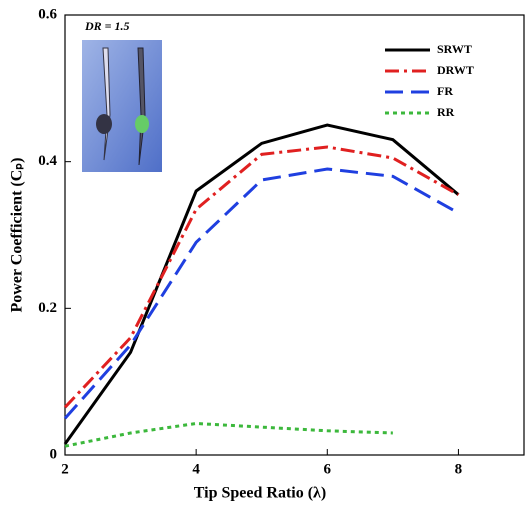 This screenshot has height=510, width=528. I want to click on y-tick-label: 0.4, so click(47, 161).